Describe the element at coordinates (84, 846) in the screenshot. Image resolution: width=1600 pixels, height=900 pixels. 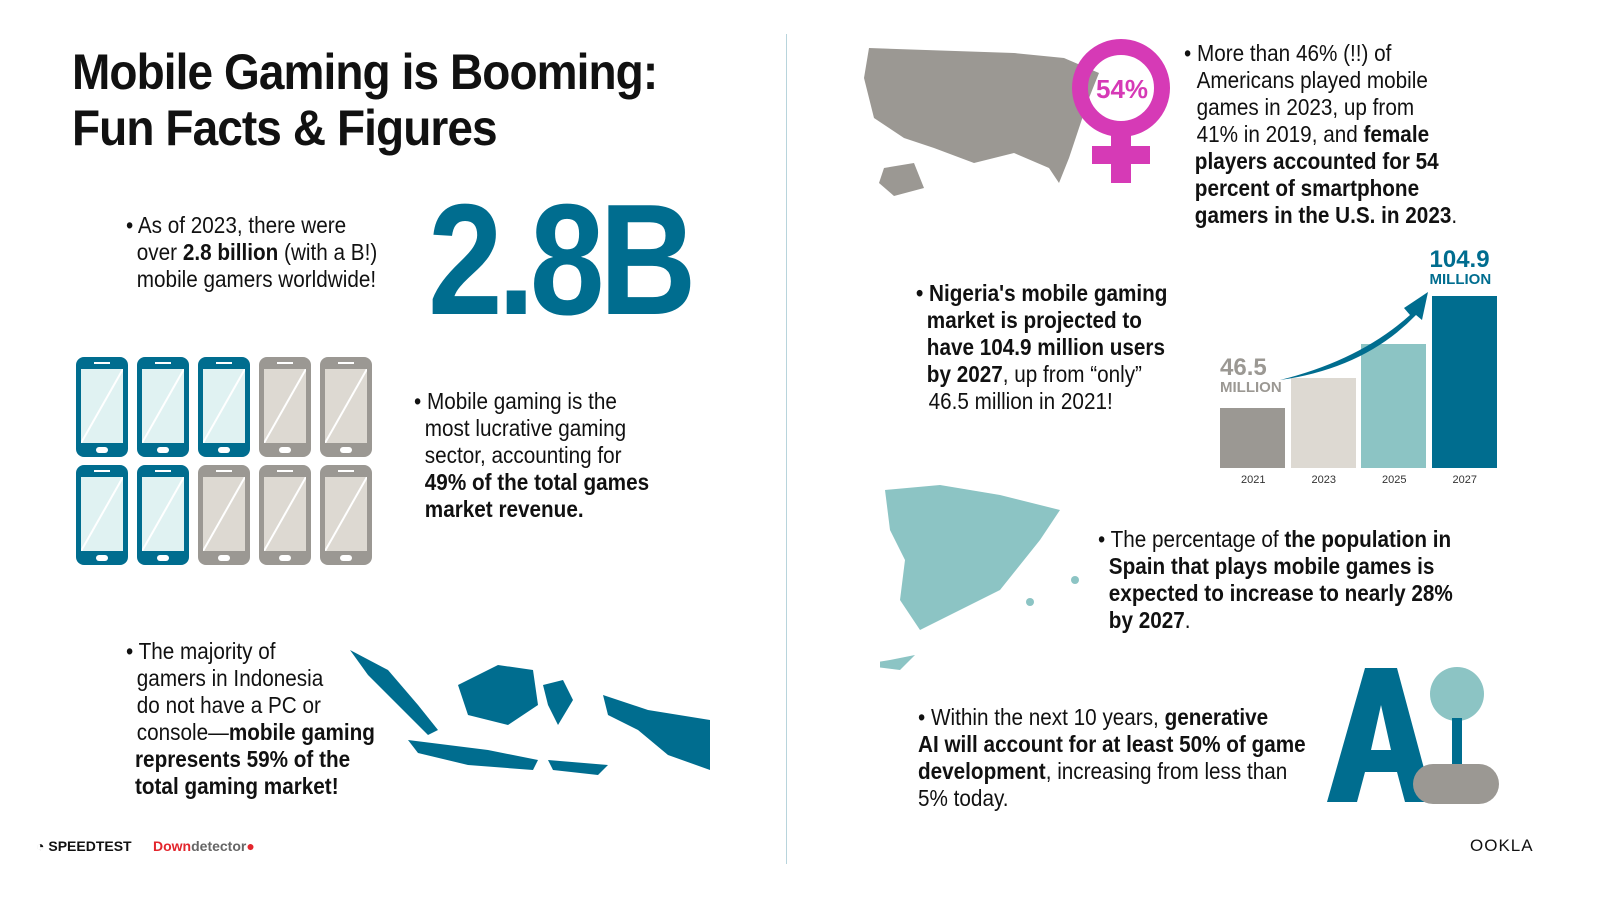
I see `speedtest-logo: ◔ SPEEDTEST` at that location.